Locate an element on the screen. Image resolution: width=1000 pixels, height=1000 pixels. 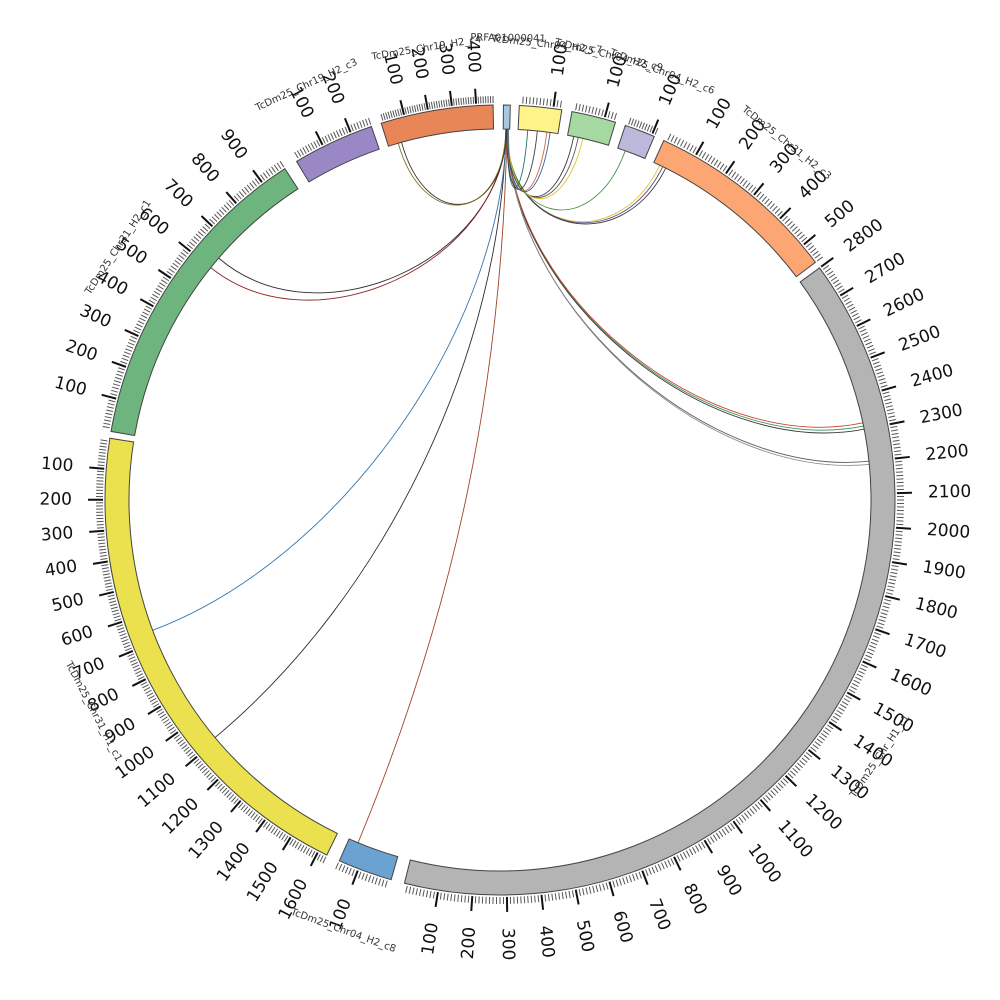
tick-label-chr31h1c1-100: 100 is located at coordinates (57, 465).